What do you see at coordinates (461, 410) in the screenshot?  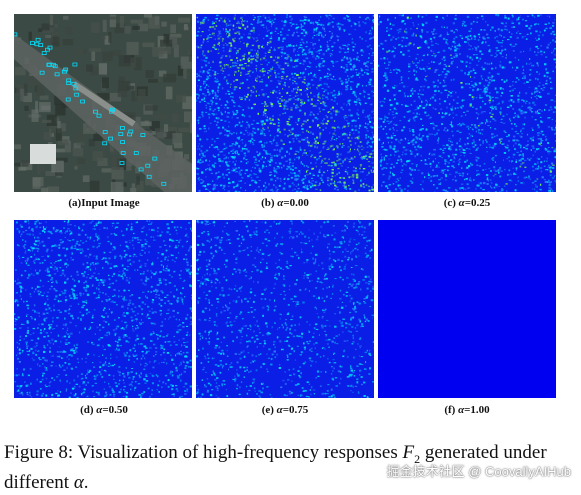 I see `panel-f-alpha: α` at bounding box center [461, 410].